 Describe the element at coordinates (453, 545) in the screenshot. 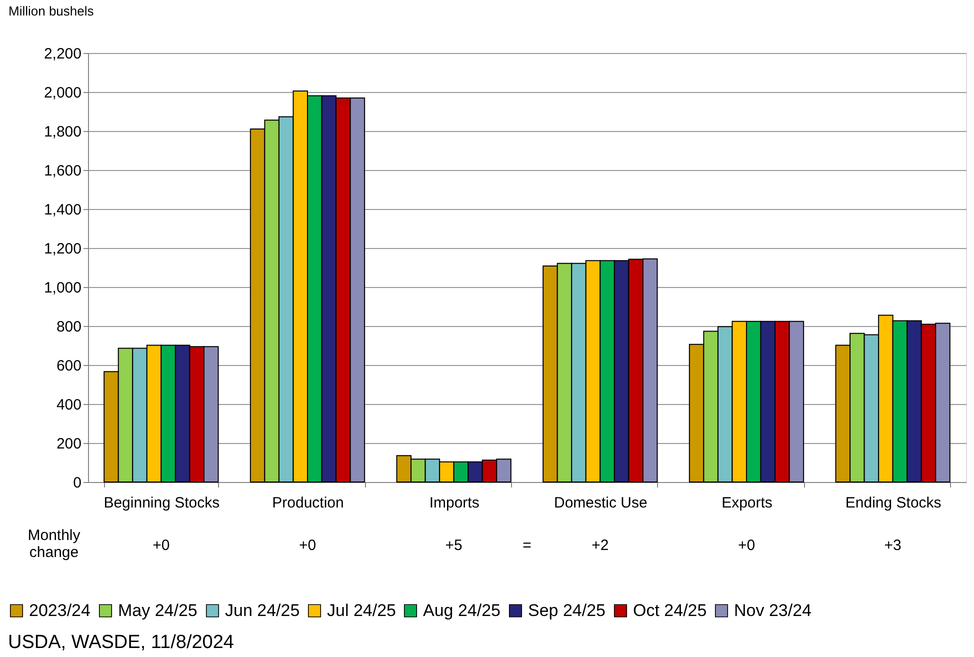

I see `text: +5` at that location.